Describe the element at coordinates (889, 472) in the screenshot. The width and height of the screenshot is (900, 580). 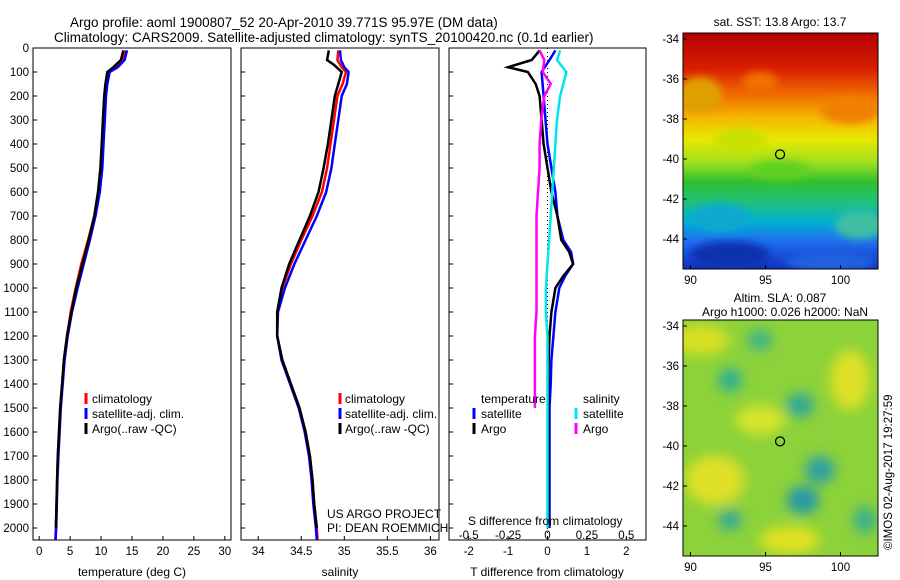
I see `watermark: ©IMOS 02-Aug-2017 19:27:59` at that location.